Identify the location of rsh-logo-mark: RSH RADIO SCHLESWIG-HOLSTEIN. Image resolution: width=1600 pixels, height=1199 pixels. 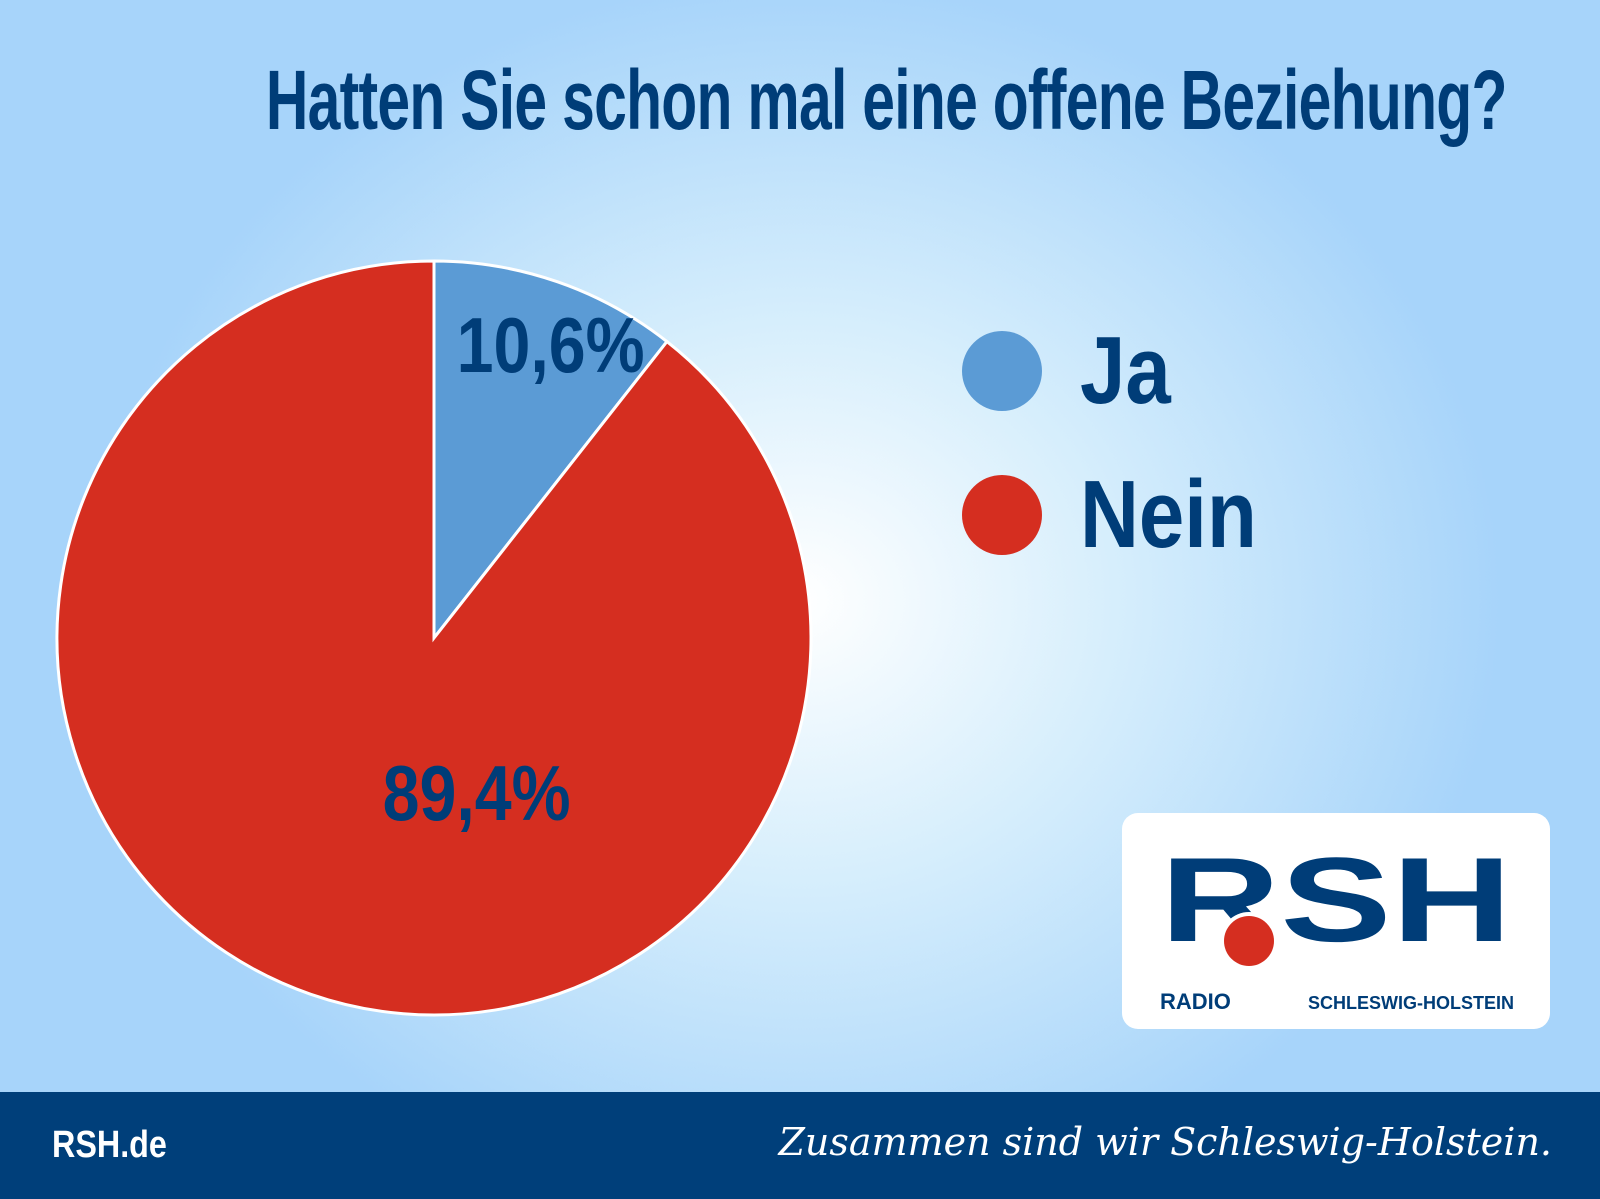
(1337, 923).